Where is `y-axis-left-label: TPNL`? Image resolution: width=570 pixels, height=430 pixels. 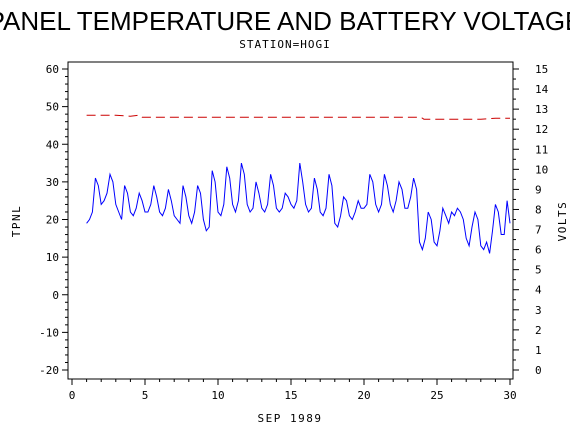 y-axis-left-label: TPNL is located at coordinates (16, 221).